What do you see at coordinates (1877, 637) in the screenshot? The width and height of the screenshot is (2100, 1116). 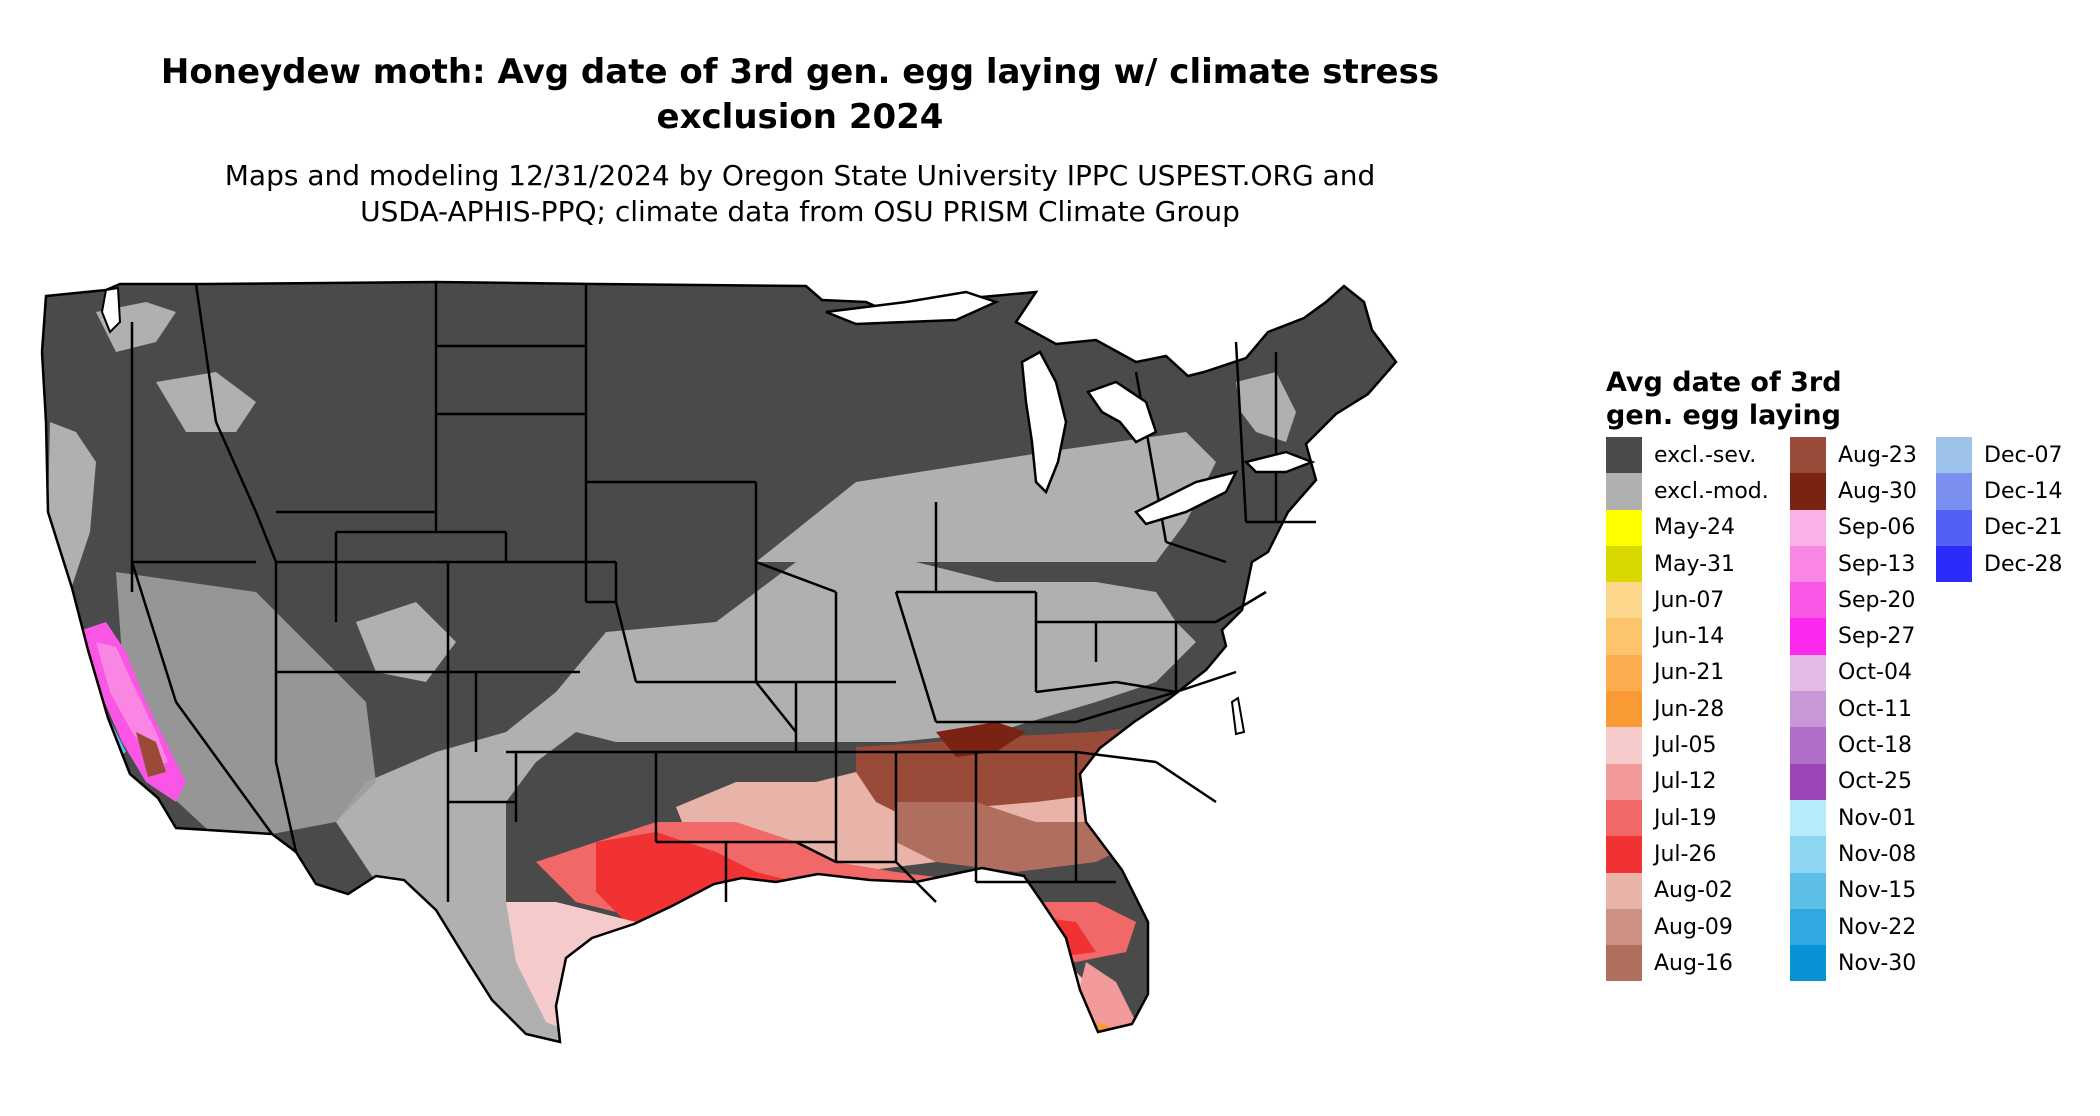 I see `legend-label: Sep-27` at bounding box center [1877, 637].